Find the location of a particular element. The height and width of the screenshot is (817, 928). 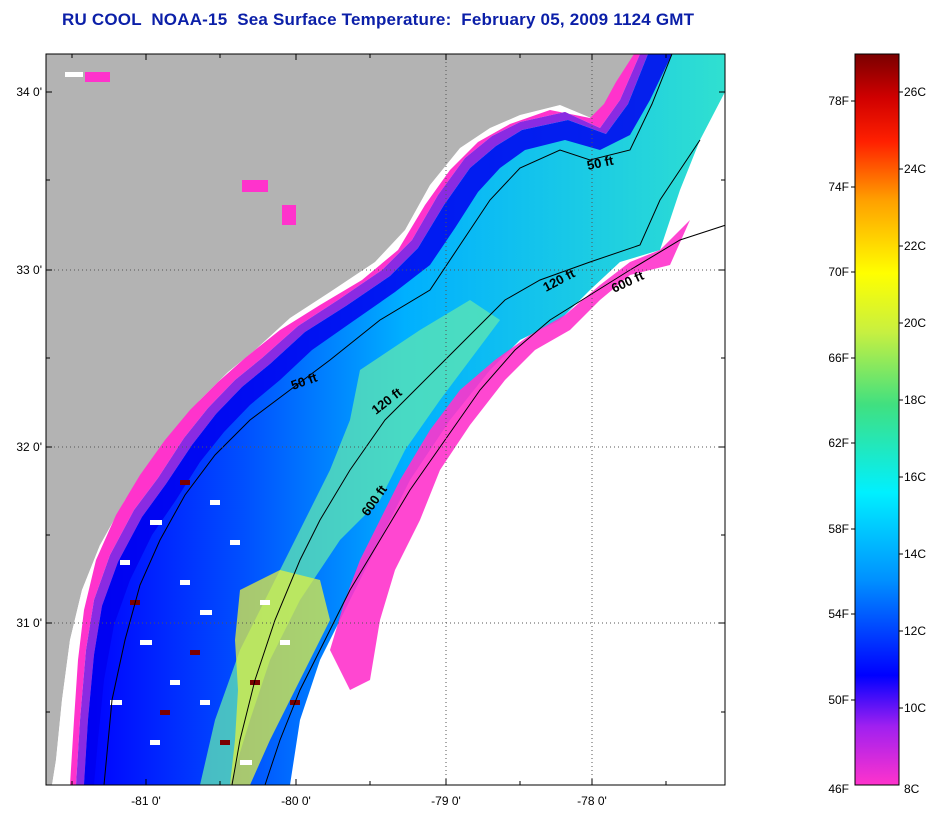

lon-label-78: -78 0' is located at coordinates (592, 801).